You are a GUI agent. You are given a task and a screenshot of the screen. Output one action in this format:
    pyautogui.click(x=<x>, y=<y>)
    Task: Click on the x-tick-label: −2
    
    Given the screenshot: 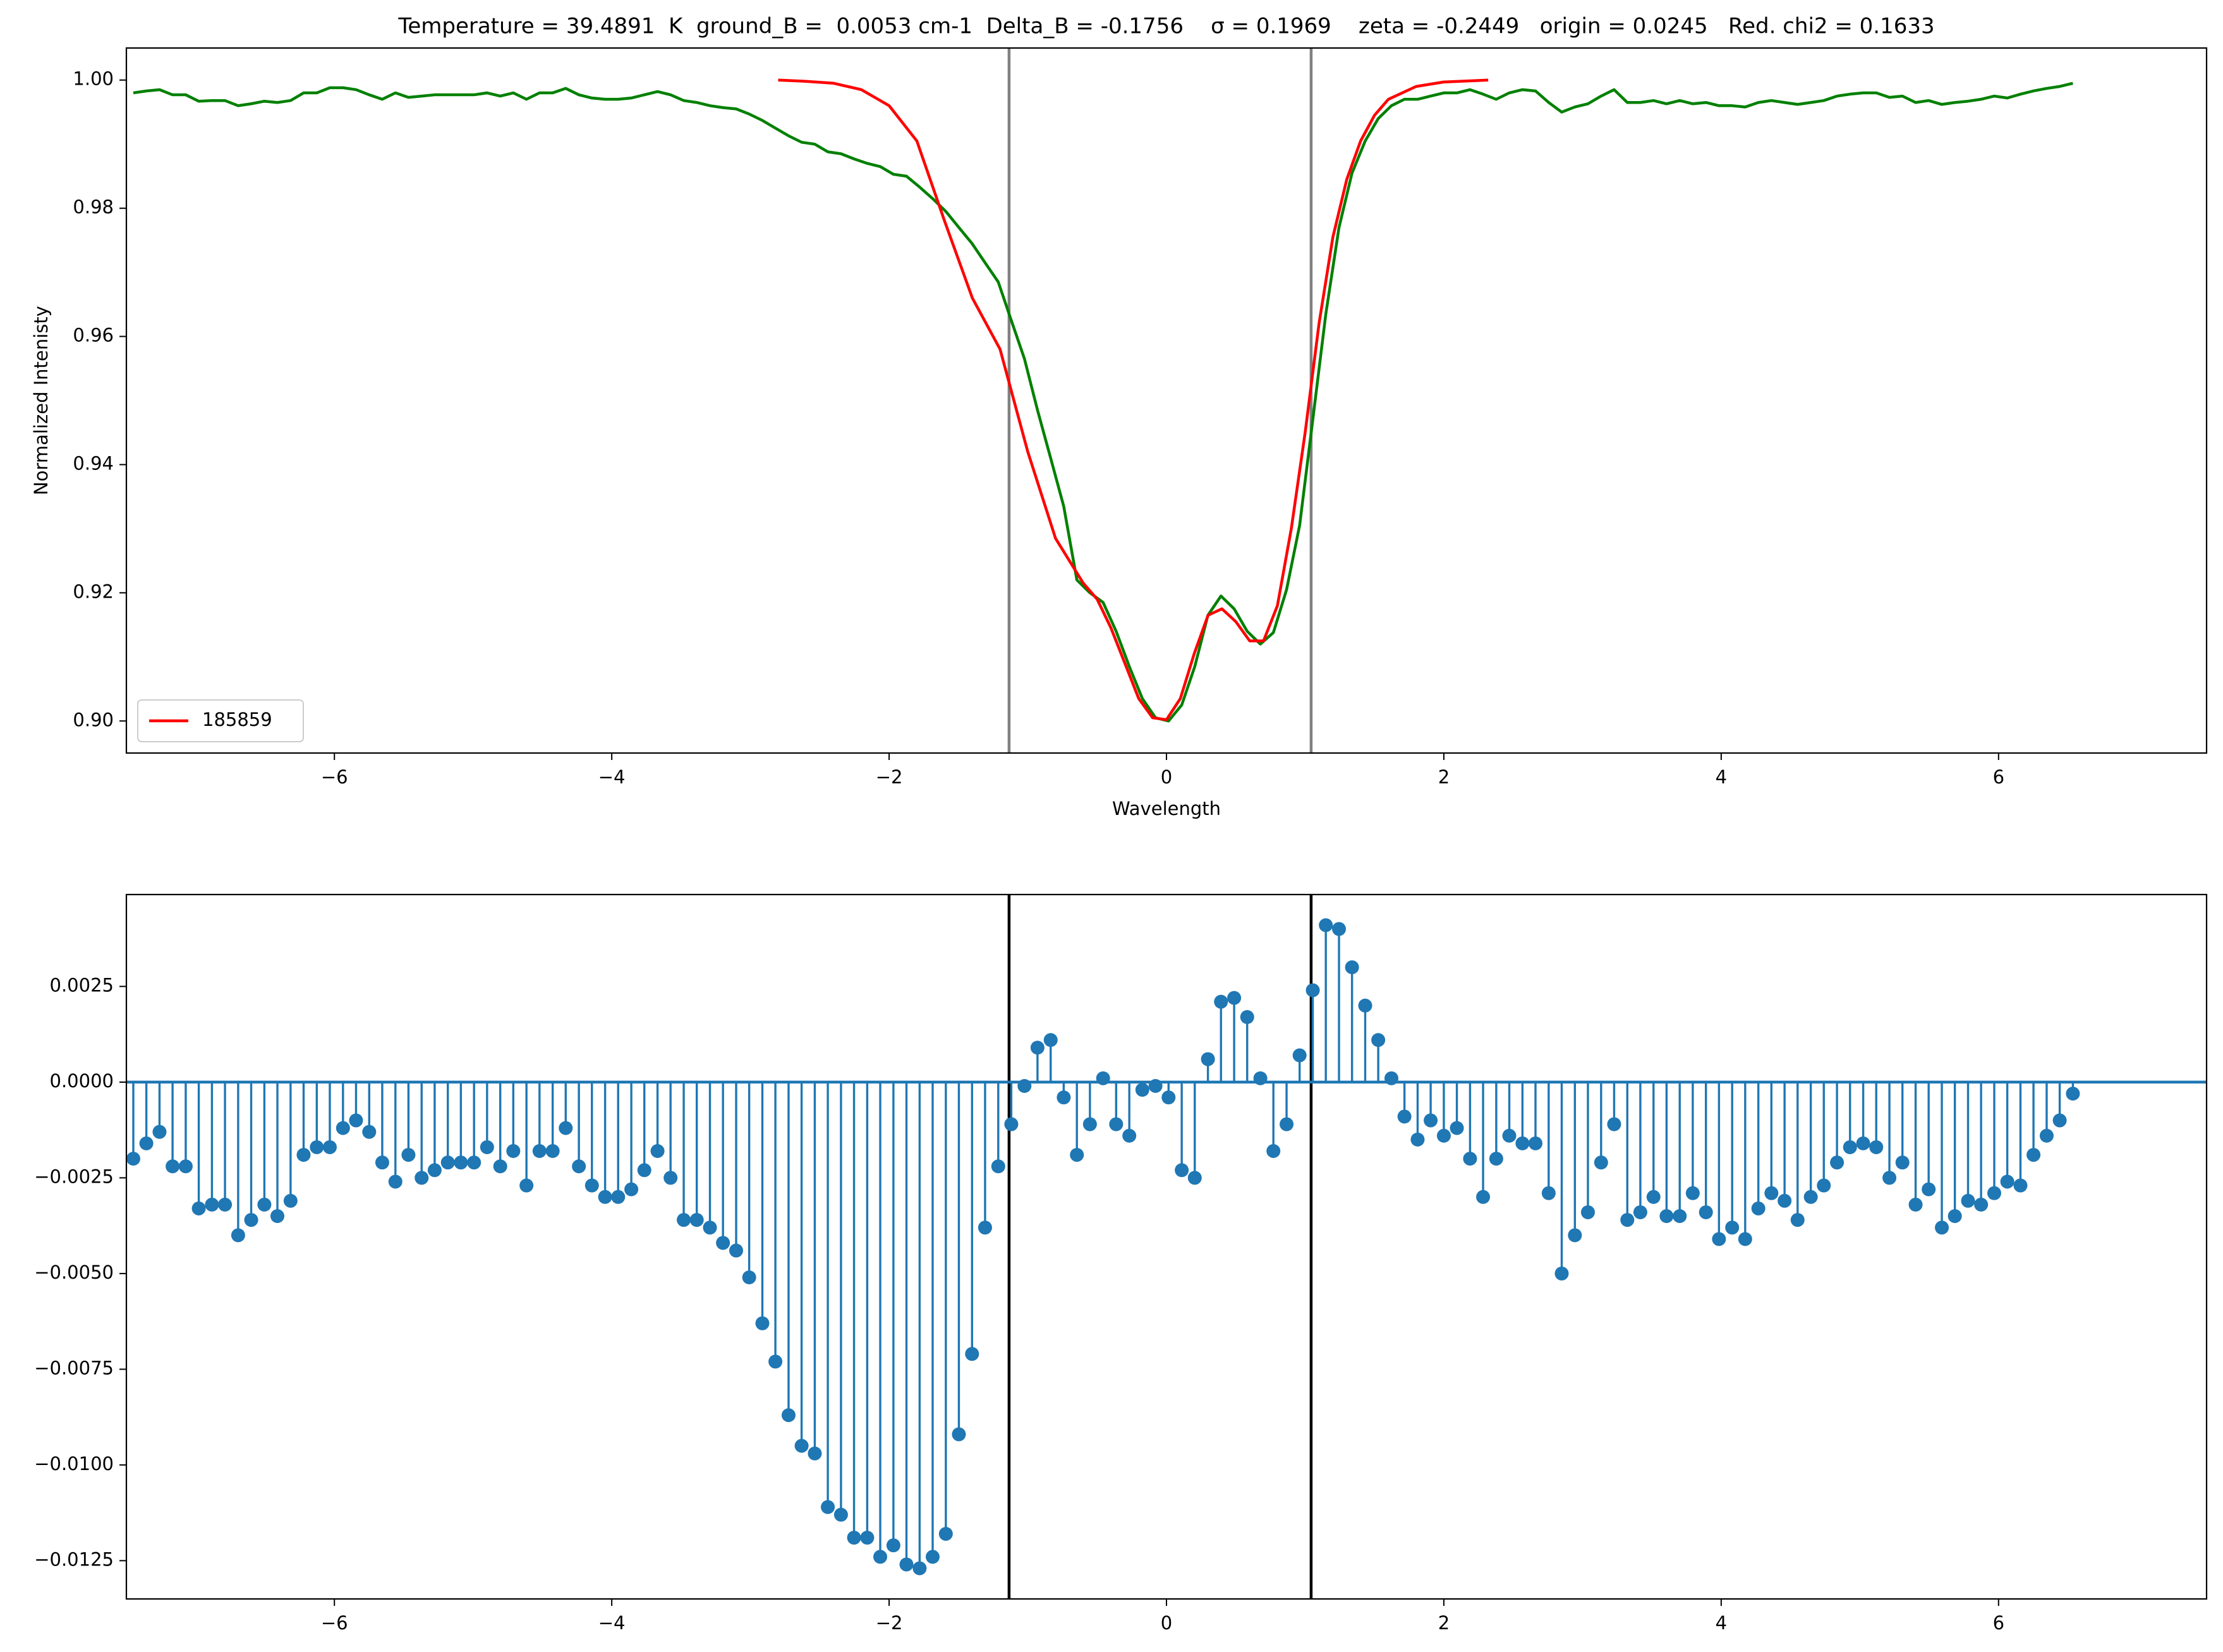 What is the action you would take?
    pyautogui.click(x=889, y=777)
    